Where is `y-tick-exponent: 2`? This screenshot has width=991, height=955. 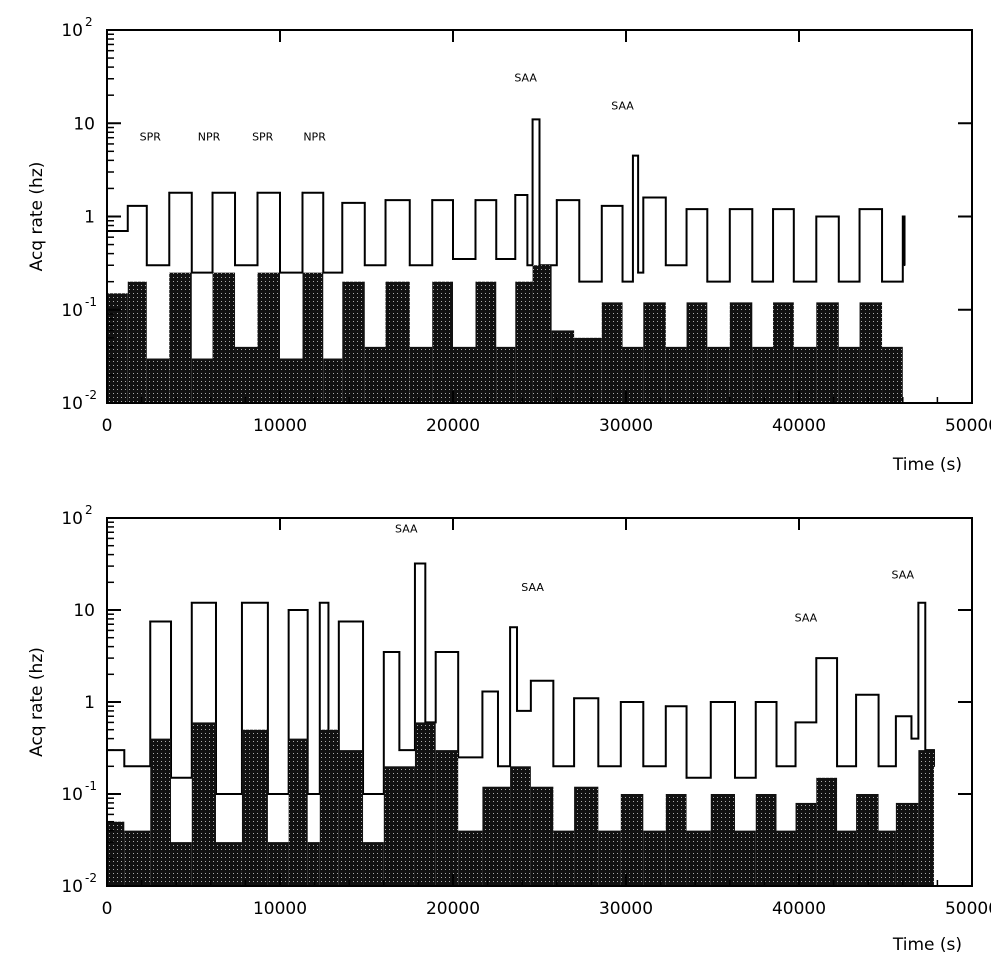
y-tick-exponent: 2 is located at coordinates (89, 22).